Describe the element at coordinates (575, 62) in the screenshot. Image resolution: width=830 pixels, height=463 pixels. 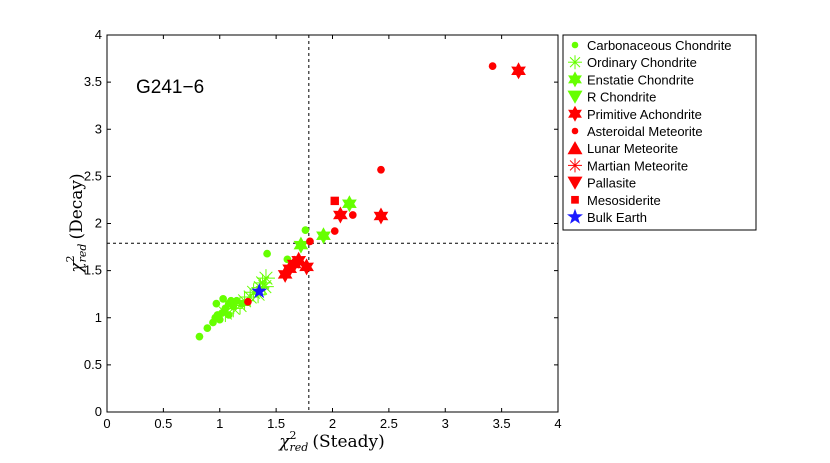
I see `legend-marker-ordinary-chondrite` at that location.